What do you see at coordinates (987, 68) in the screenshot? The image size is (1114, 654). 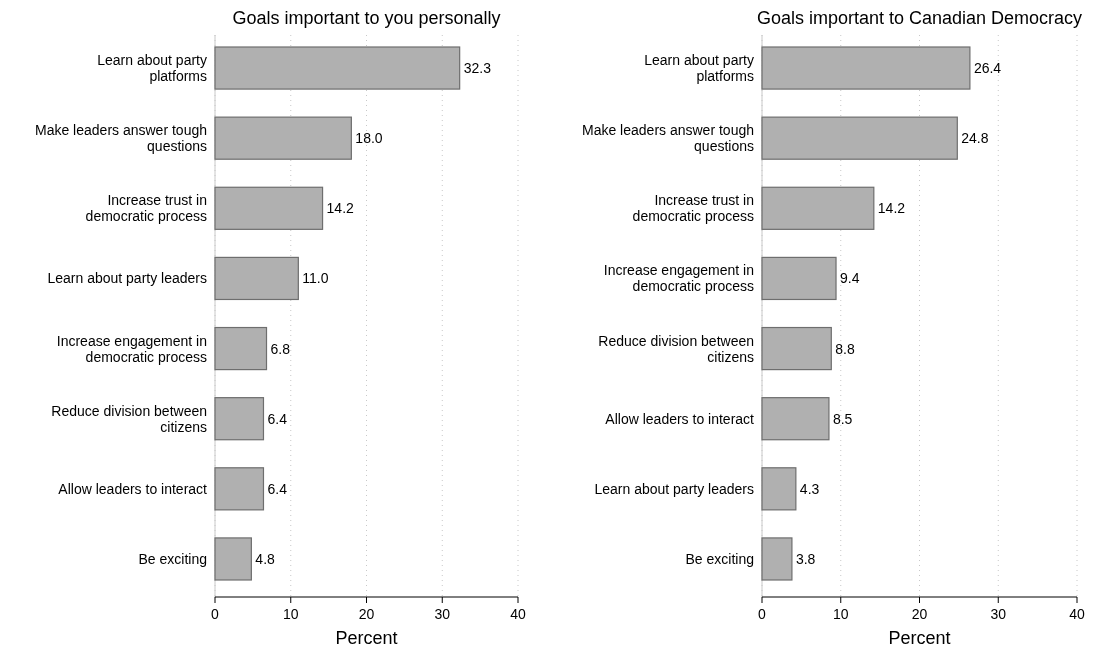 I see `data-label: 26.4` at bounding box center [987, 68].